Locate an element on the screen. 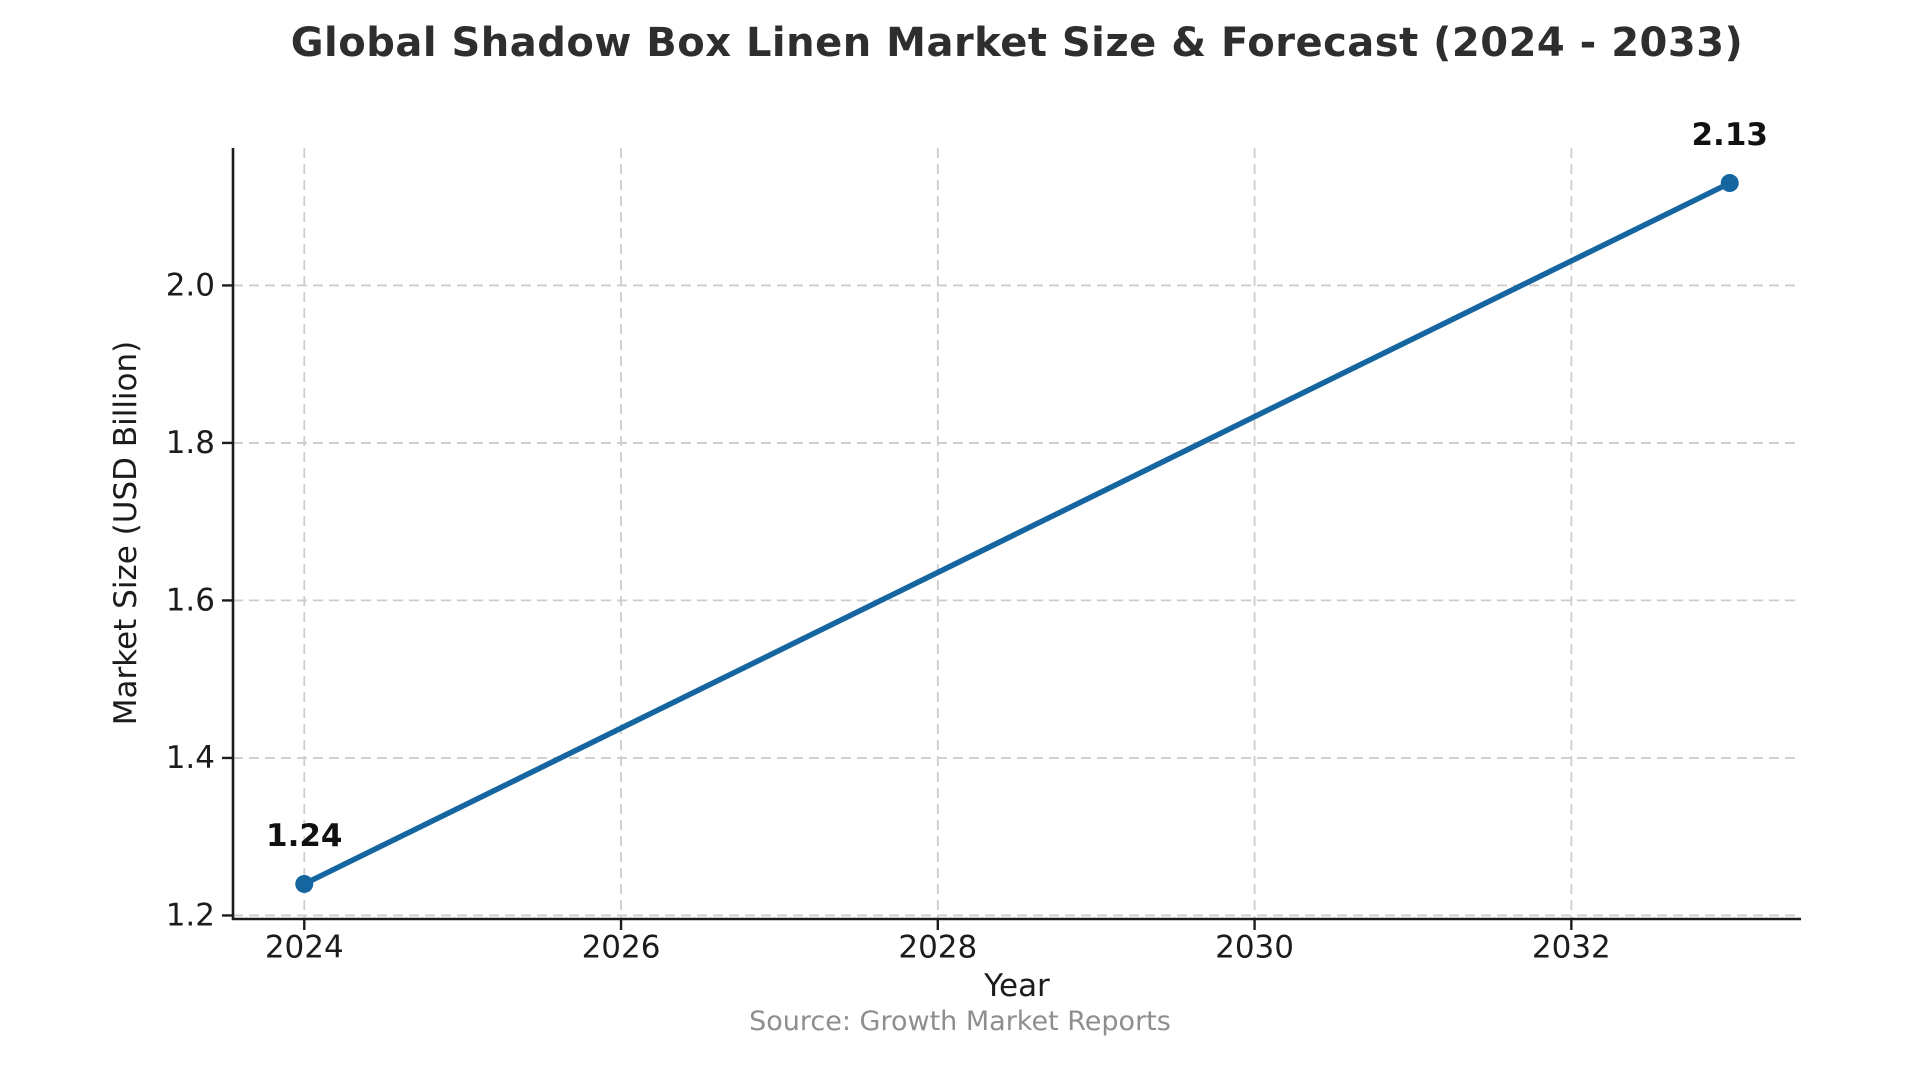  data-label: 1.24 is located at coordinates (304, 836).